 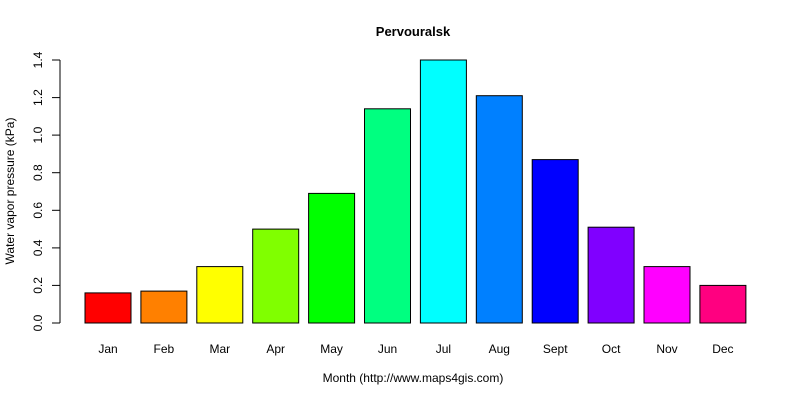 I want to click on y-tick-label: 0.2, so click(x=38, y=285).